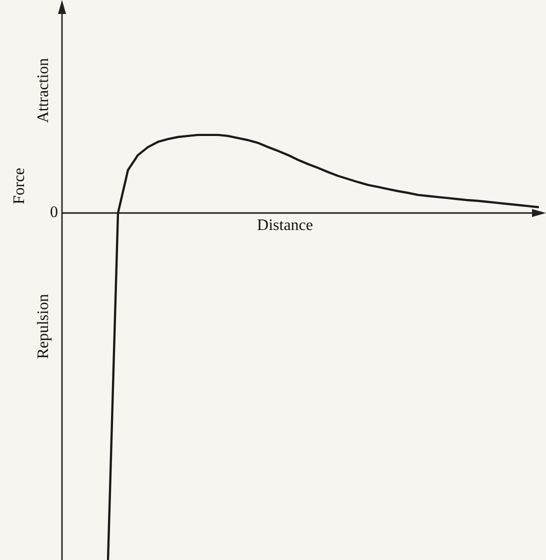 This screenshot has height=560, width=546. What do you see at coordinates (43, 326) in the screenshot?
I see `text: Repulsion` at bounding box center [43, 326].